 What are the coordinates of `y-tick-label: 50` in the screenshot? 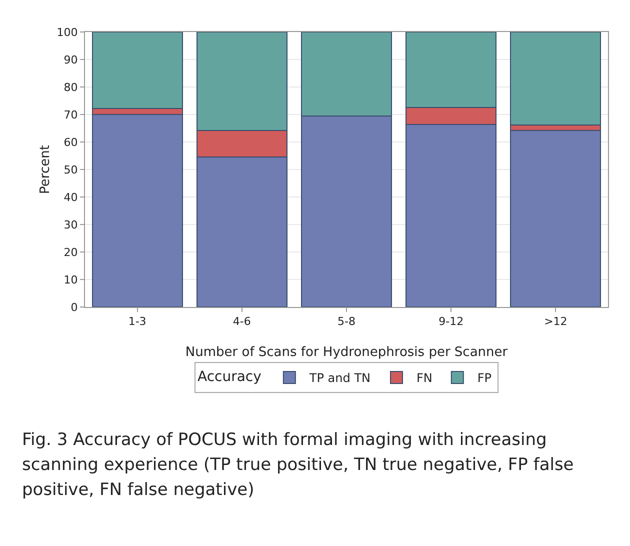 It's located at (71, 169).